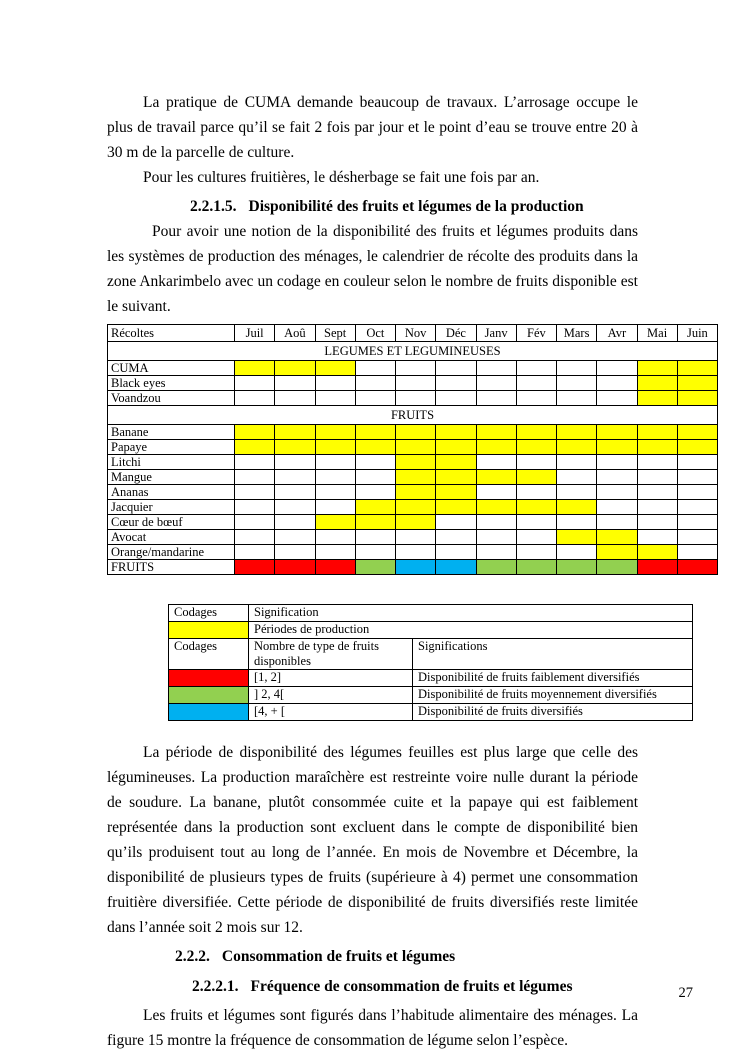 The width and height of the screenshot is (745, 1053). Describe the element at coordinates (171, 507) in the screenshot. I see `calendar-row-label: Jacquier` at that location.